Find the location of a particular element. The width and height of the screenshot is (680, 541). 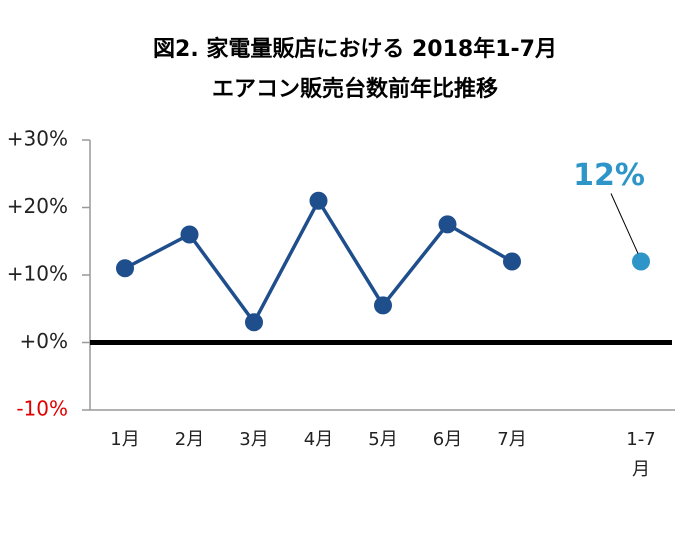

x-tick-label: 3月 is located at coordinates (254, 439).